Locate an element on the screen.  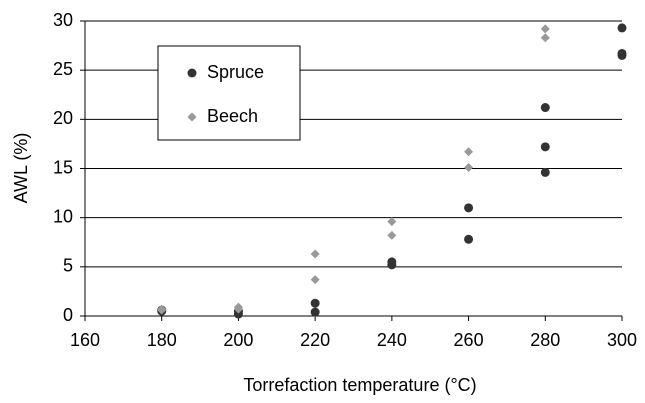
y-axis-label: AWL (%) is located at coordinates (21, 168).